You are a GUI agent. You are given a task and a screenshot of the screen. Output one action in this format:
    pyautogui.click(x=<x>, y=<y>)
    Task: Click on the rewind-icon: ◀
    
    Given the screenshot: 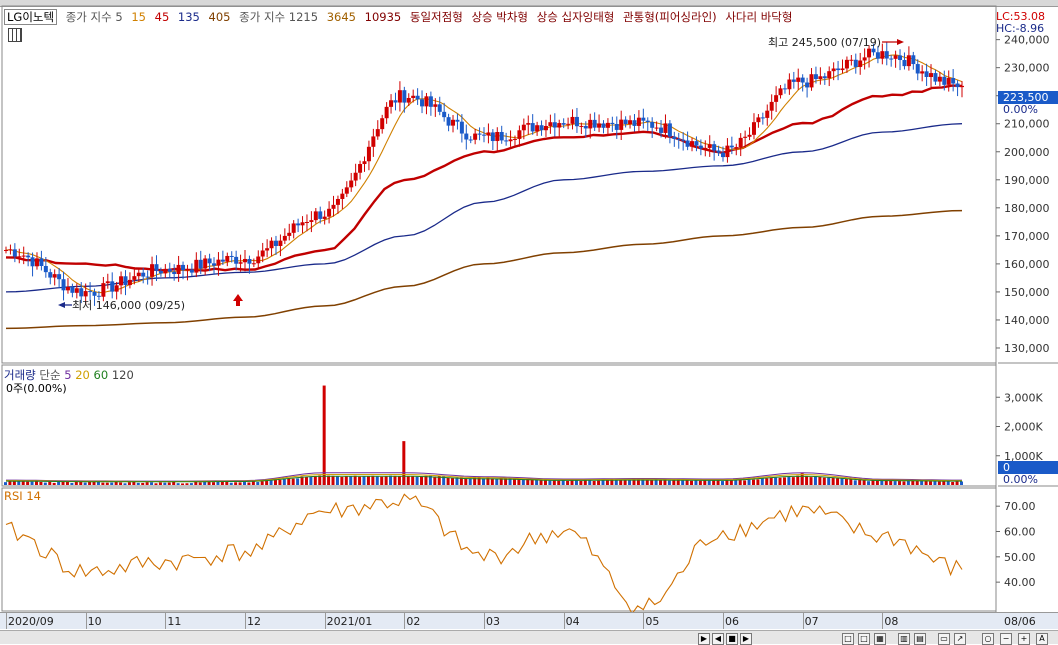 What is the action you would take?
    pyautogui.click(x=718, y=639)
    